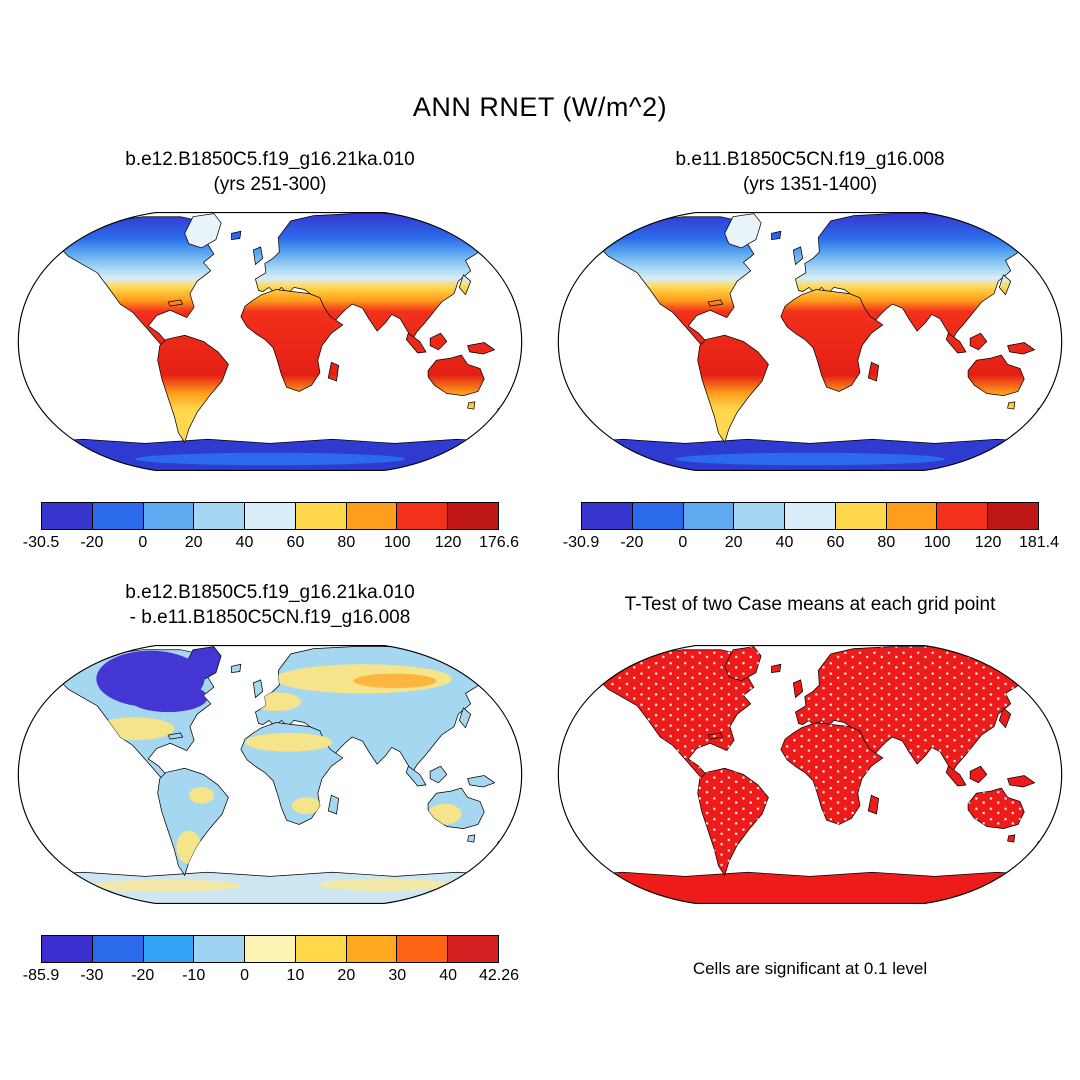 The height and width of the screenshot is (1080, 1080). Describe the element at coordinates (92, 975) in the screenshot. I see `colorbar-tick-label: -30` at that location.